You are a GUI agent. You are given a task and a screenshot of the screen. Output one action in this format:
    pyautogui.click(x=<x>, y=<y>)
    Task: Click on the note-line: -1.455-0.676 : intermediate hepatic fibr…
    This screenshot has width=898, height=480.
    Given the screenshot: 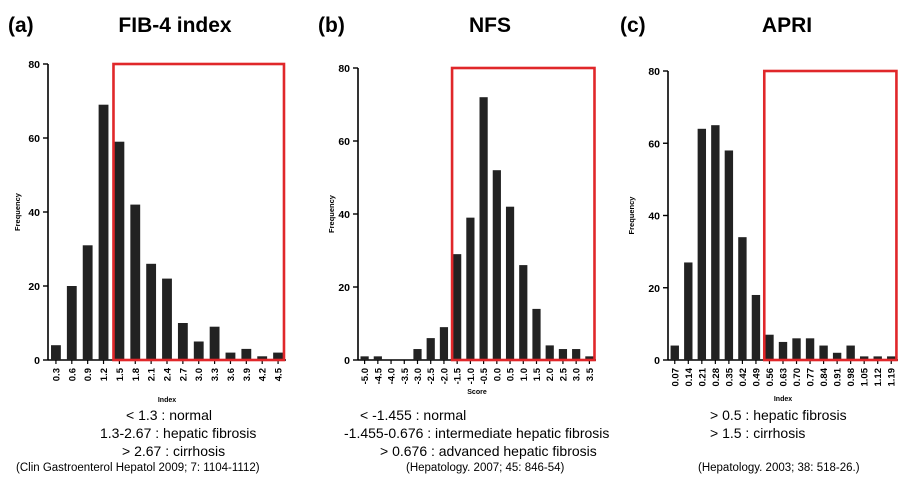 What is the action you would take?
    pyautogui.click(x=477, y=433)
    